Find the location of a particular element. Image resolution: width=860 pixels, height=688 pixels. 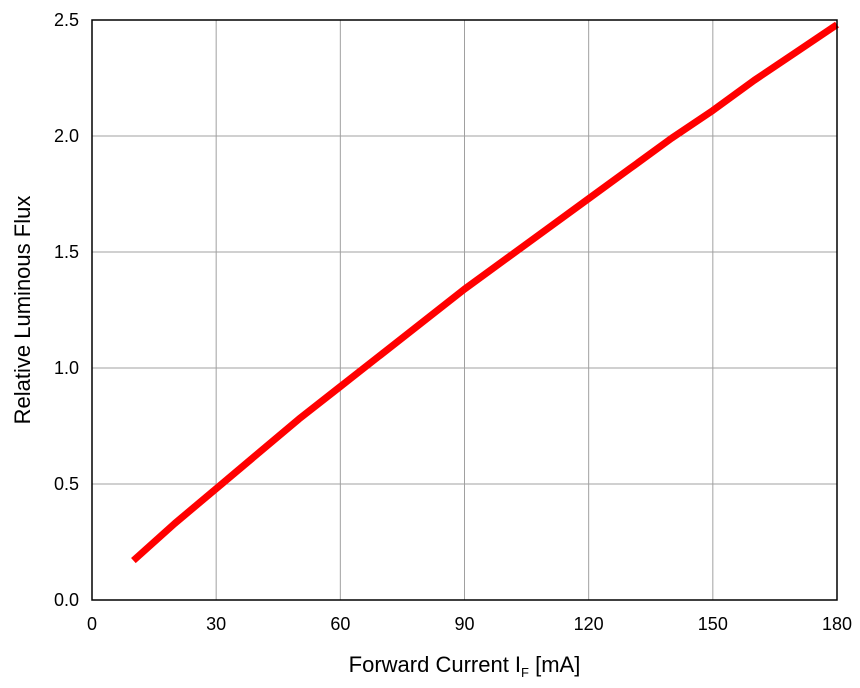

y-tick-label: 0.5 is located at coordinates (66, 484).